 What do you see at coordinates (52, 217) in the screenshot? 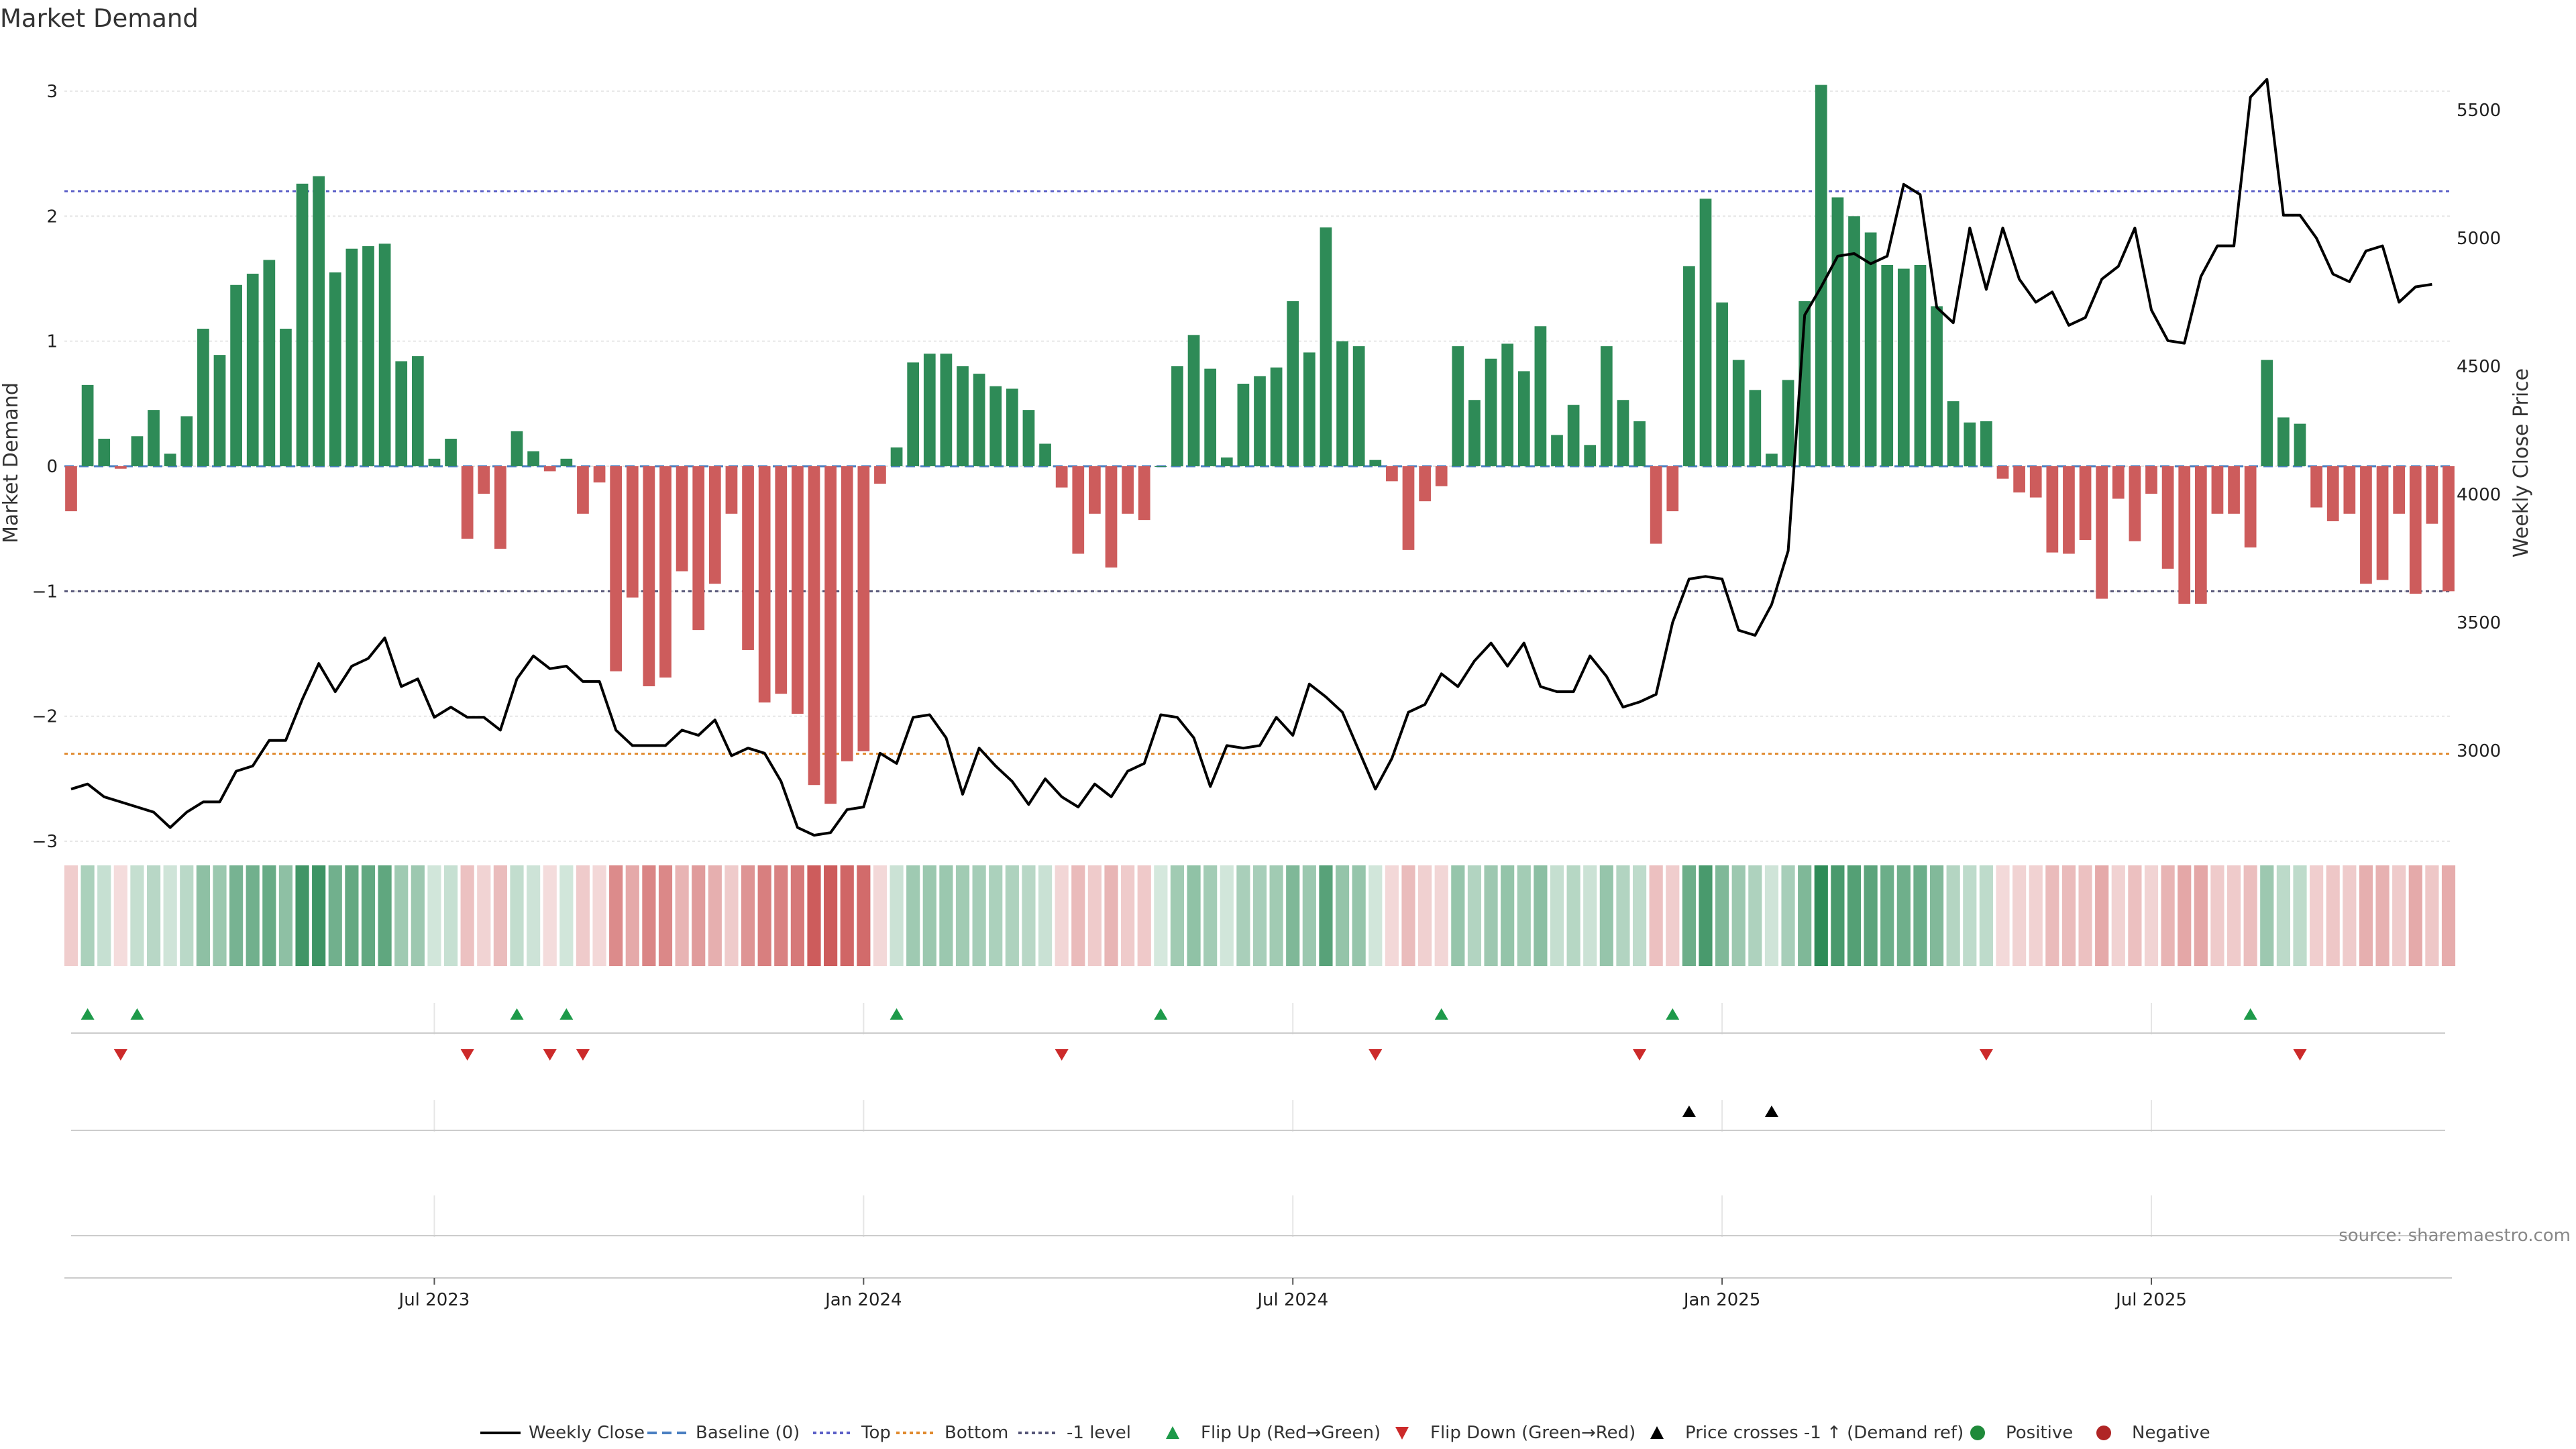
I see `y-tick-label: 2` at bounding box center [52, 217].